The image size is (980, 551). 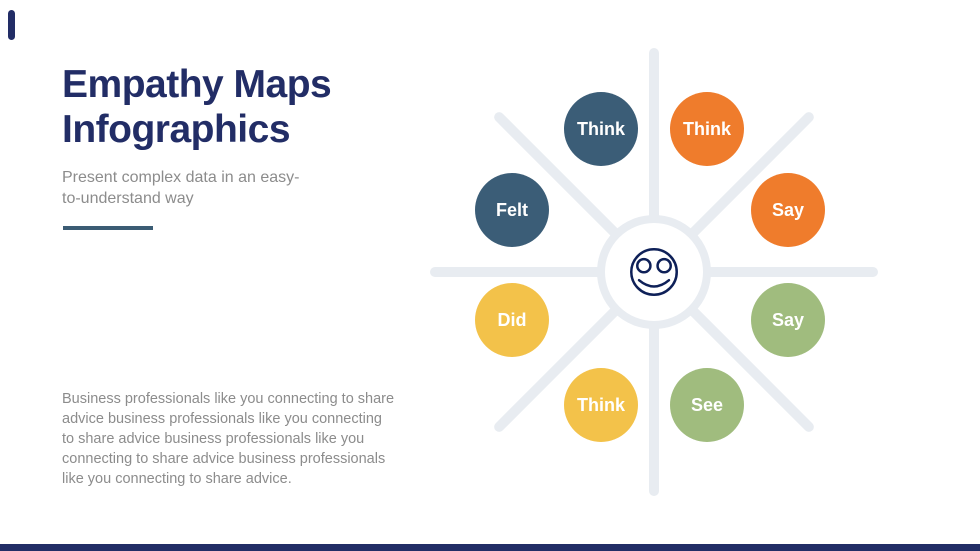 I want to click on node-label: Felt, so click(x=511, y=209).